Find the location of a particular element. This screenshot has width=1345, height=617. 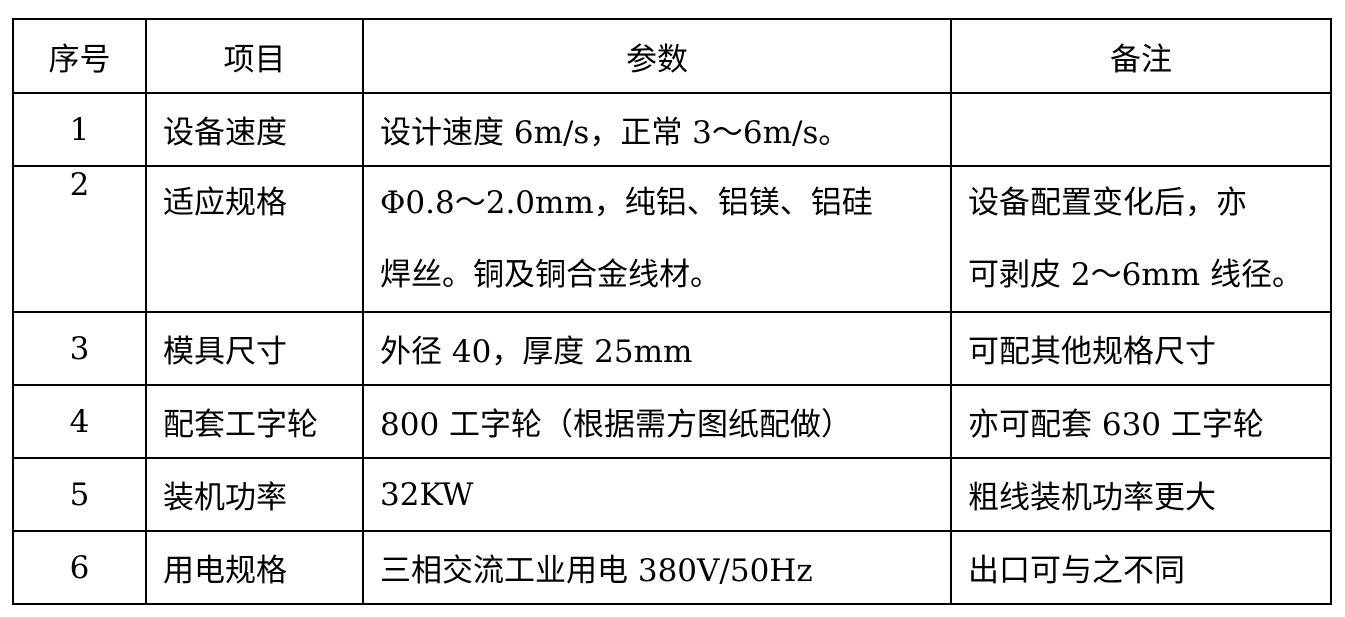

cell-param: 32KW is located at coordinates (657, 494).